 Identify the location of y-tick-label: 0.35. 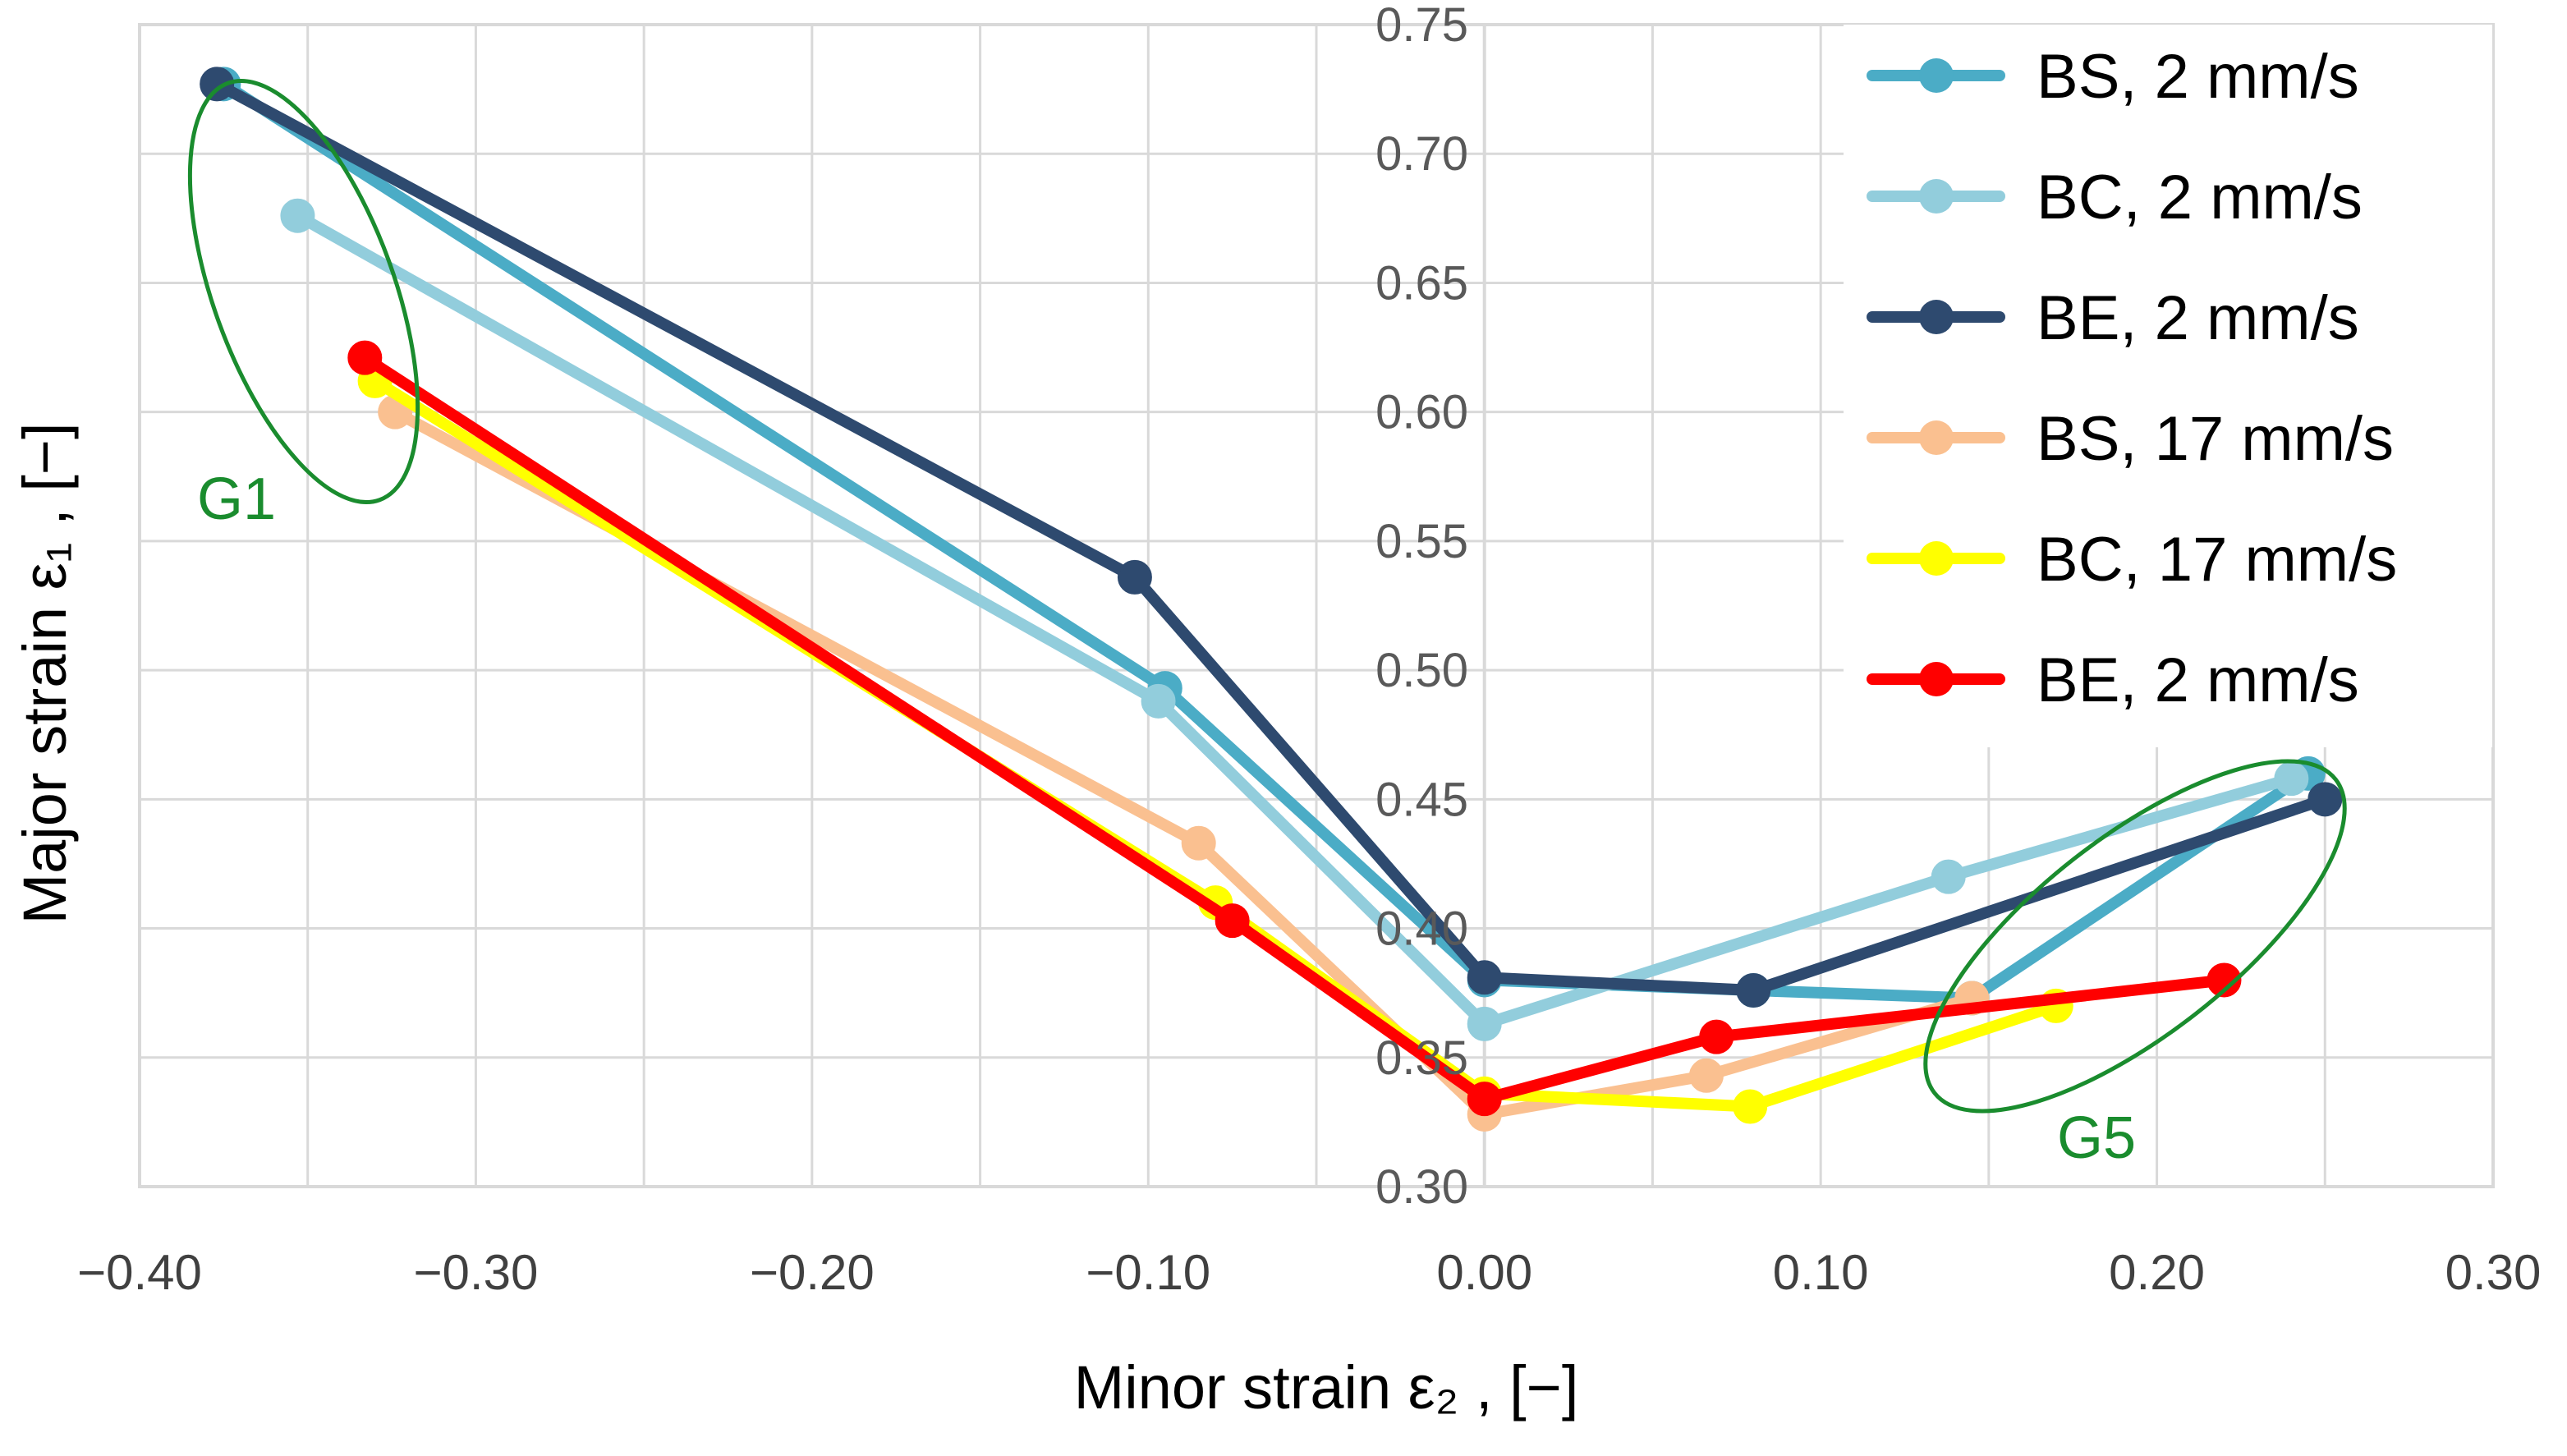
(1421, 1058).